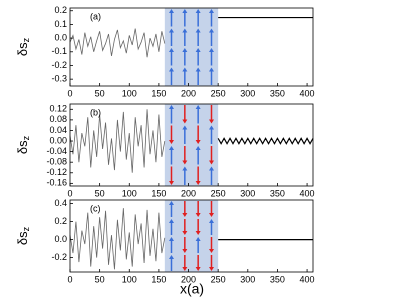 This screenshot has height=300, width=400. I want to click on y-tick-label: -0.04, so click(56, 151).